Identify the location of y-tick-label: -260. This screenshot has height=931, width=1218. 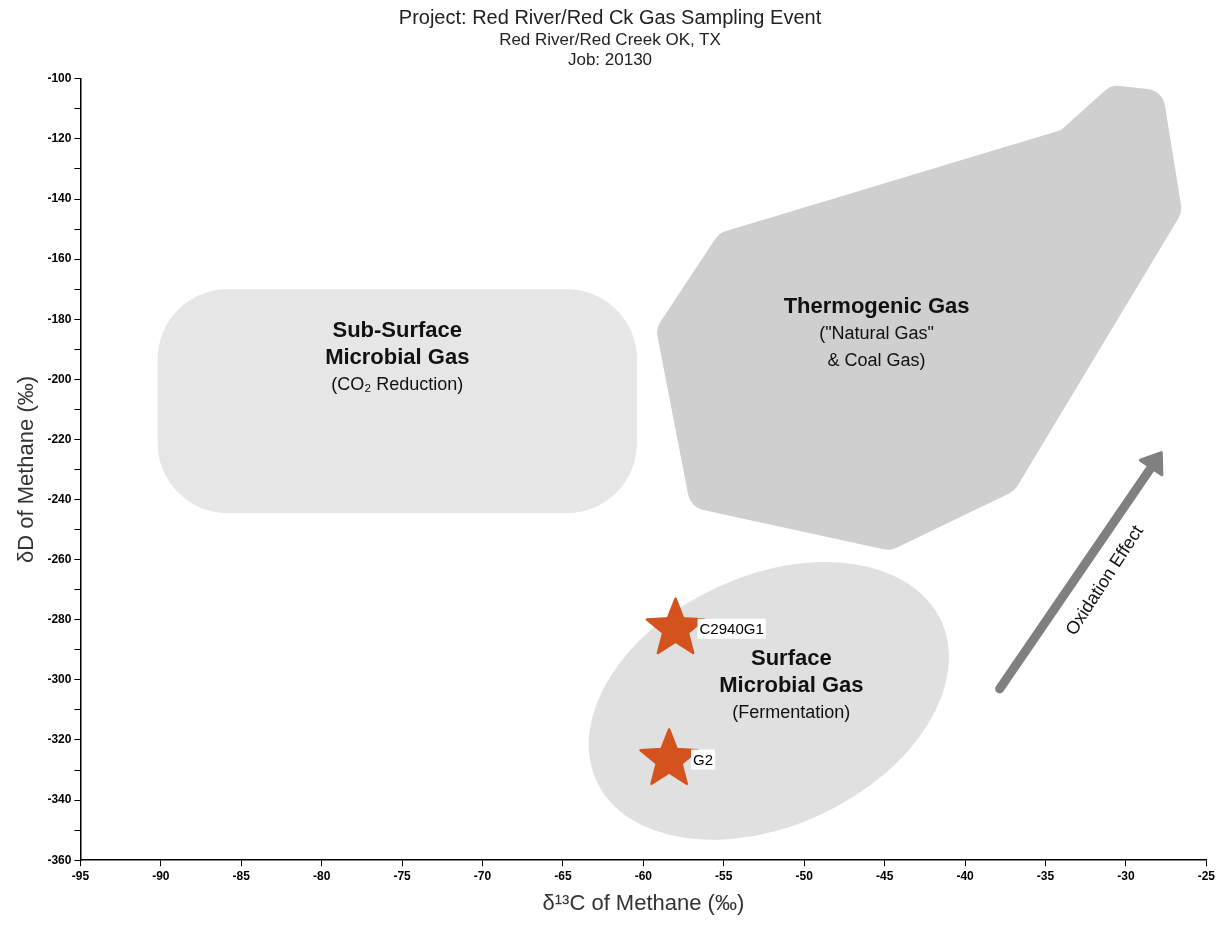
(59, 558).